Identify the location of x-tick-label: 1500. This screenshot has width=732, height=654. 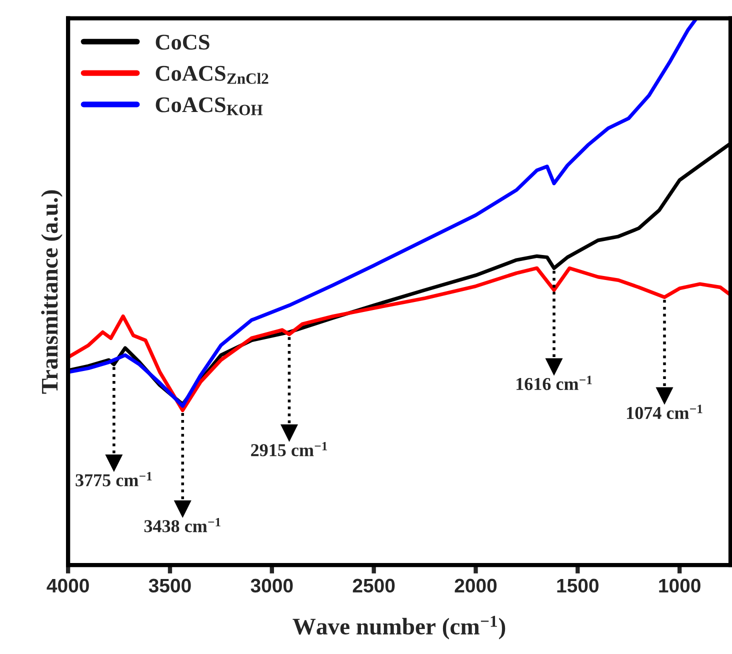
(577, 585).